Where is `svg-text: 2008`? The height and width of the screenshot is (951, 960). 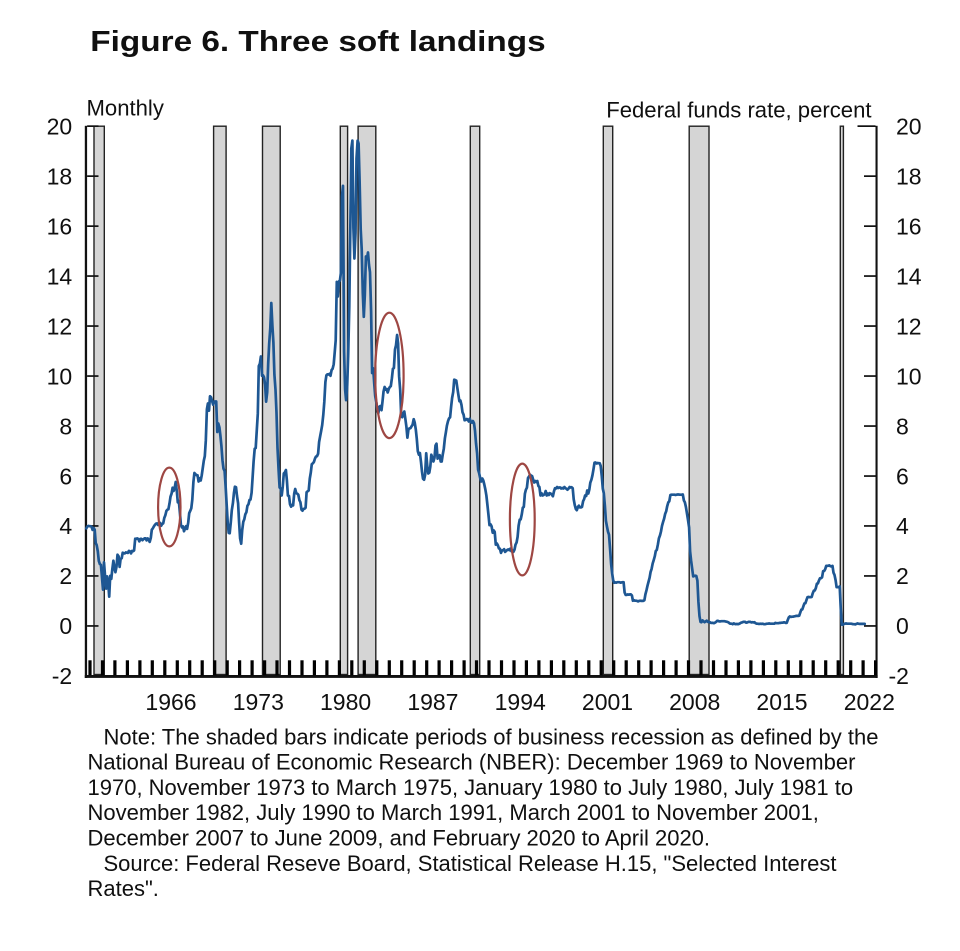
svg-text: 2008 is located at coordinates (694, 702).